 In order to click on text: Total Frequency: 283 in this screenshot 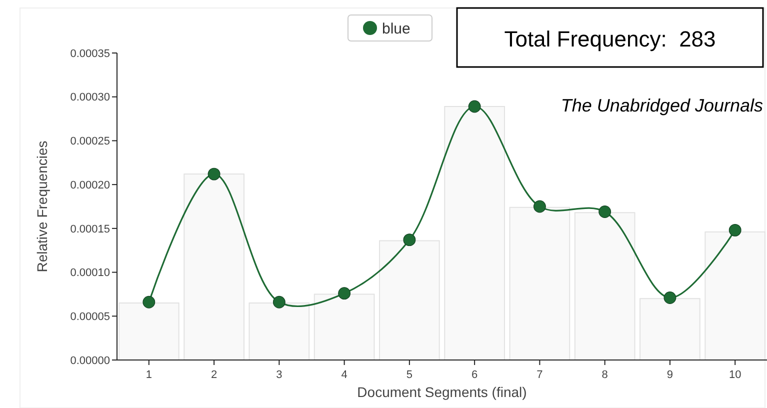, I will do `click(610, 39)`.